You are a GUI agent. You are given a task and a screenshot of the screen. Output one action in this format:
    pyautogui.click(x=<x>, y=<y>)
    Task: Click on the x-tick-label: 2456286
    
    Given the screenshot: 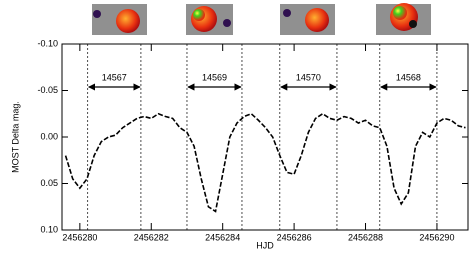 What is the action you would take?
    pyautogui.click(x=294, y=237)
    